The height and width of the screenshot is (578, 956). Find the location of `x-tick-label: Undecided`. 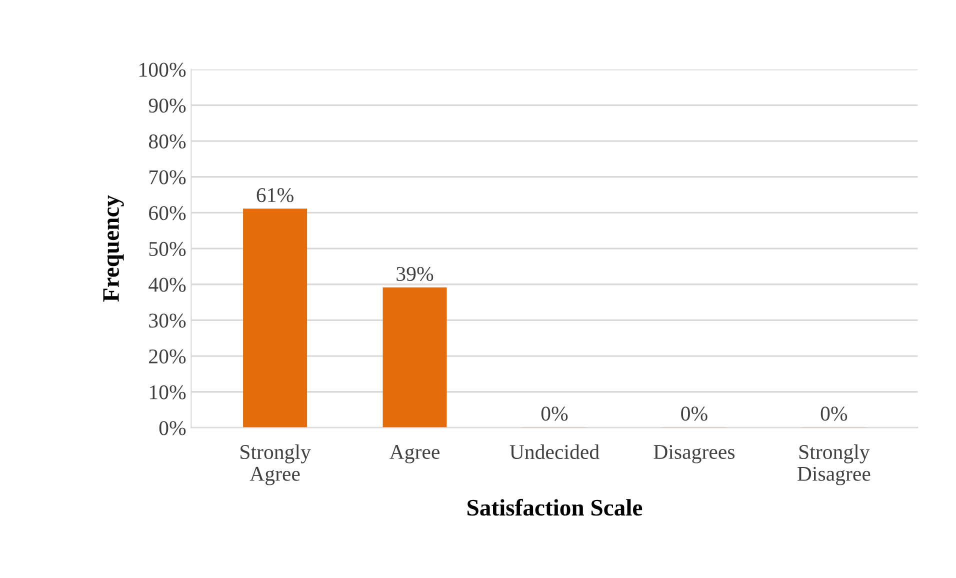

x-tick-label: Undecided is located at coordinates (555, 452).